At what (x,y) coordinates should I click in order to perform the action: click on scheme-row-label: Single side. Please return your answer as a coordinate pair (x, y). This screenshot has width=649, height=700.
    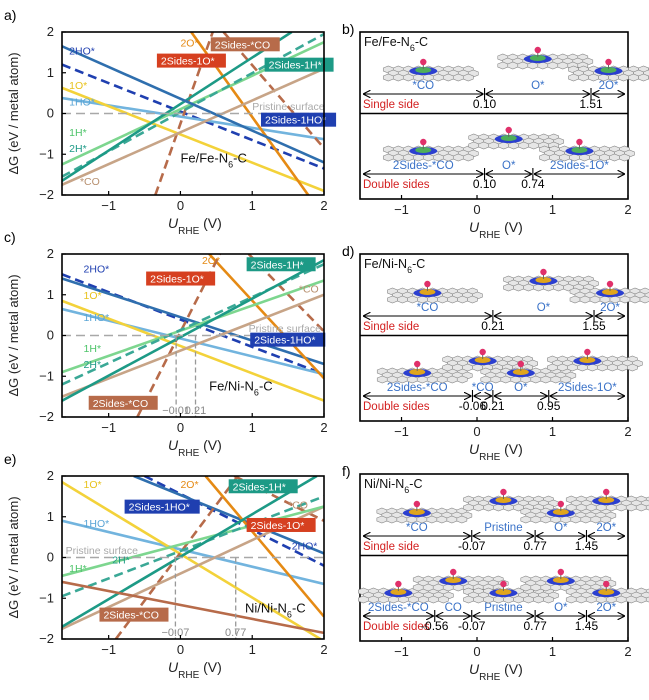
    Looking at the image, I should click on (391, 105).